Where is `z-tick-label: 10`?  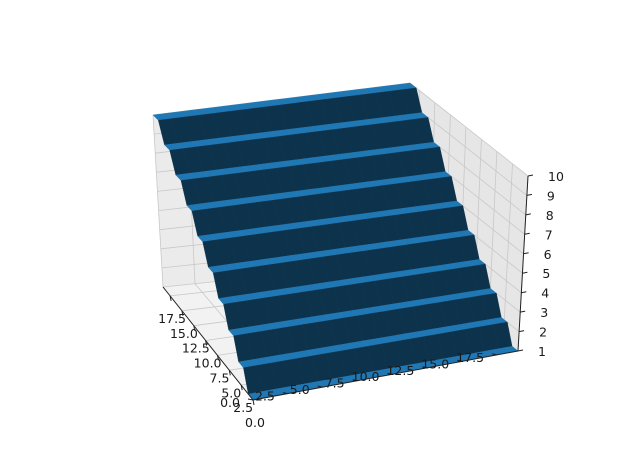 z-tick-label: 10 is located at coordinates (556, 176).